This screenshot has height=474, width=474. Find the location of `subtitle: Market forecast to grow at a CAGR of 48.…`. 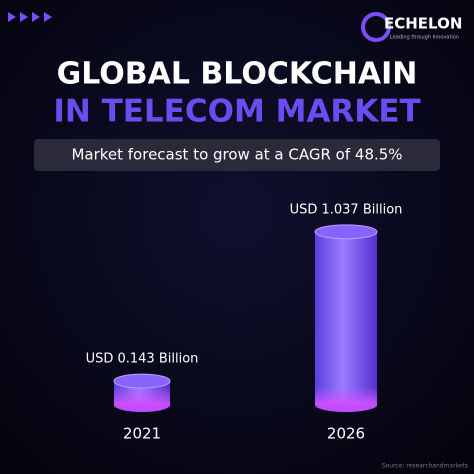

subtitle: Market forecast to grow at a CAGR of 48.… is located at coordinates (236, 155).